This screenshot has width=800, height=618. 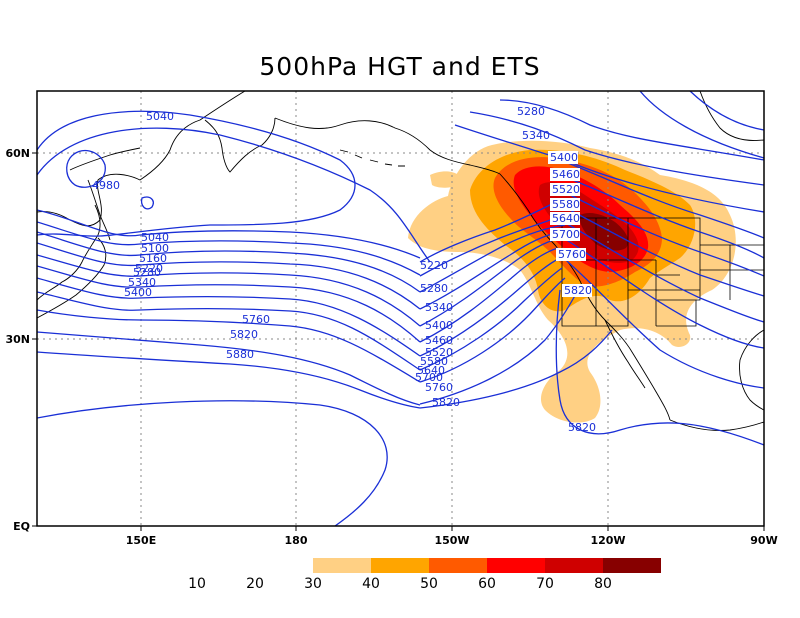 I want to click on x-tick-label: 150E, so click(x=141, y=540).